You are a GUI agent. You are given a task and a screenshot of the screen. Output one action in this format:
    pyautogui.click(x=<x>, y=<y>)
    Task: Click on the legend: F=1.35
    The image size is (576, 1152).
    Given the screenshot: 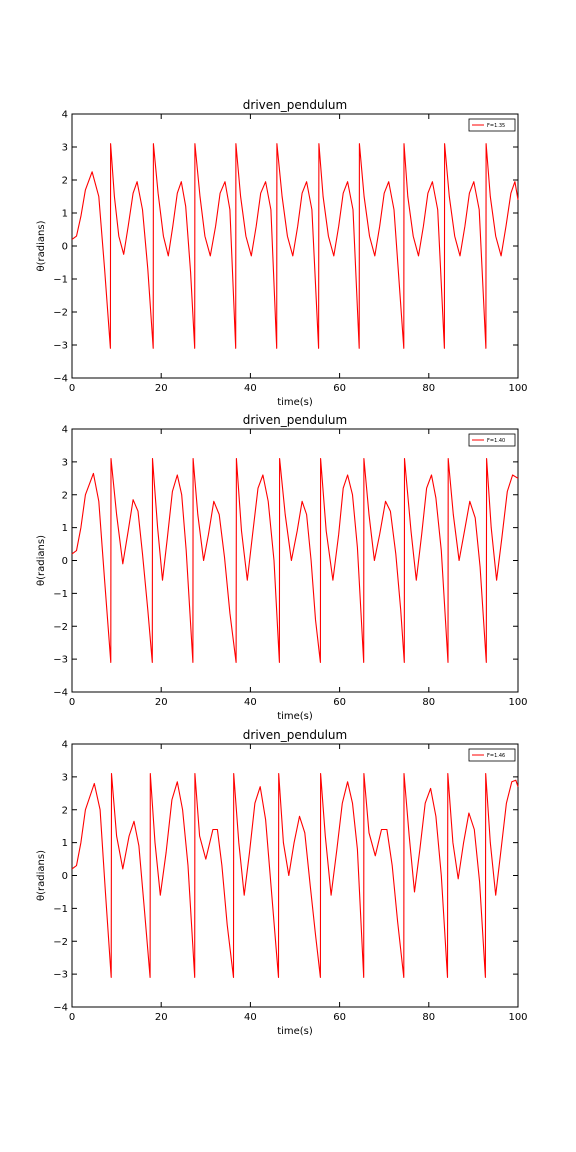 What is the action you would take?
    pyautogui.click(x=492, y=125)
    